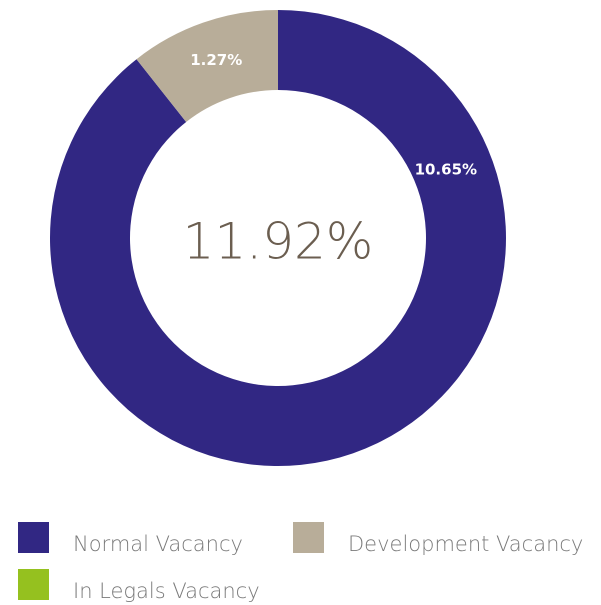 This screenshot has width=601, height=605. What do you see at coordinates (446, 170) in the screenshot?
I see `slice-label: 10.65%` at bounding box center [446, 170].